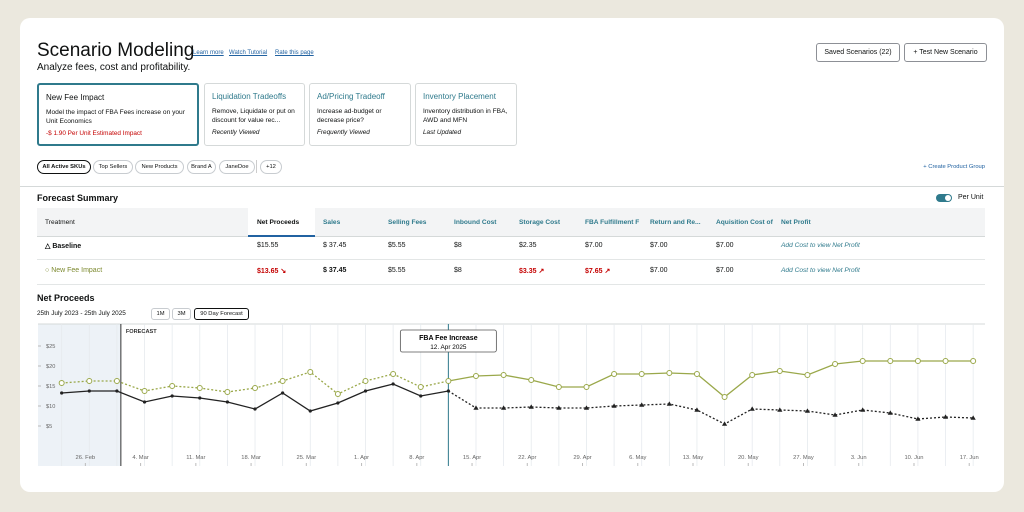 The image size is (1024, 512). I want to click on date-range: 25th July 2023 - 25th July 2025, so click(81, 313).